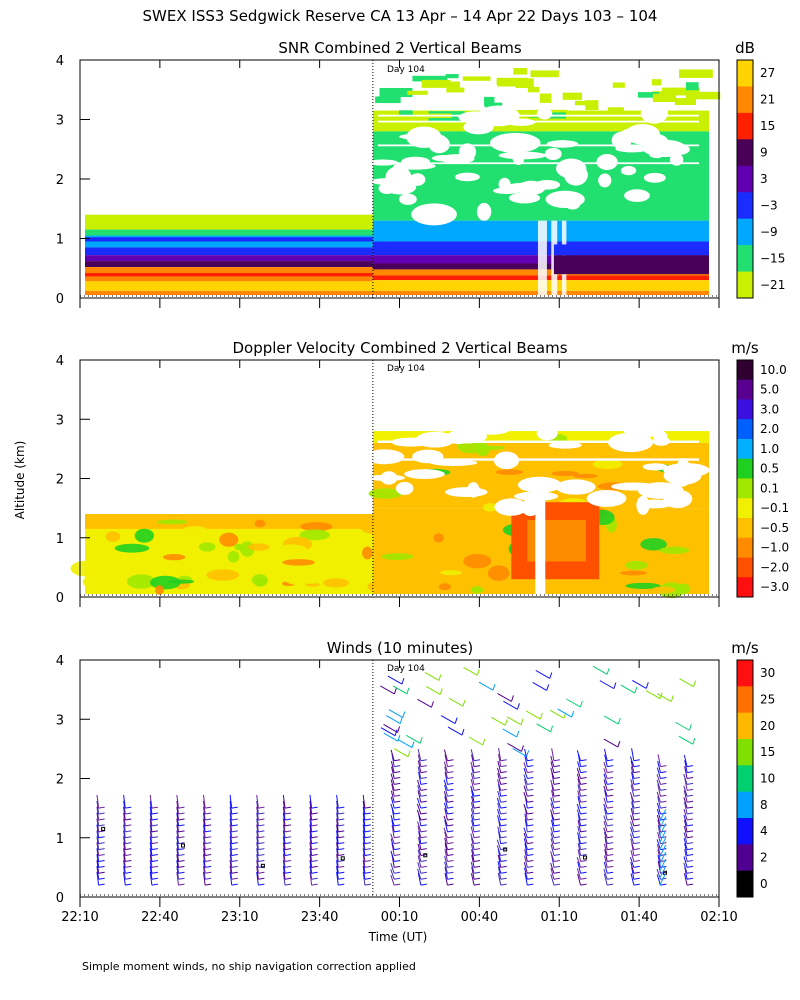 The image size is (800, 1000). What do you see at coordinates (745, 348) in the screenshot?
I see `doppler-colorbar-unit: m/s` at bounding box center [745, 348].